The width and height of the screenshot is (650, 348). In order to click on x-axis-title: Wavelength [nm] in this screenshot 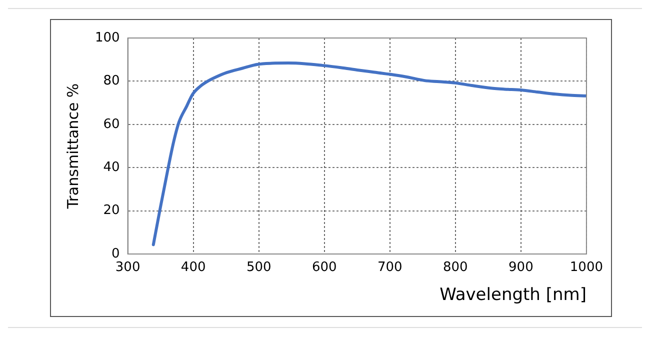, I will do `click(513, 295)`.